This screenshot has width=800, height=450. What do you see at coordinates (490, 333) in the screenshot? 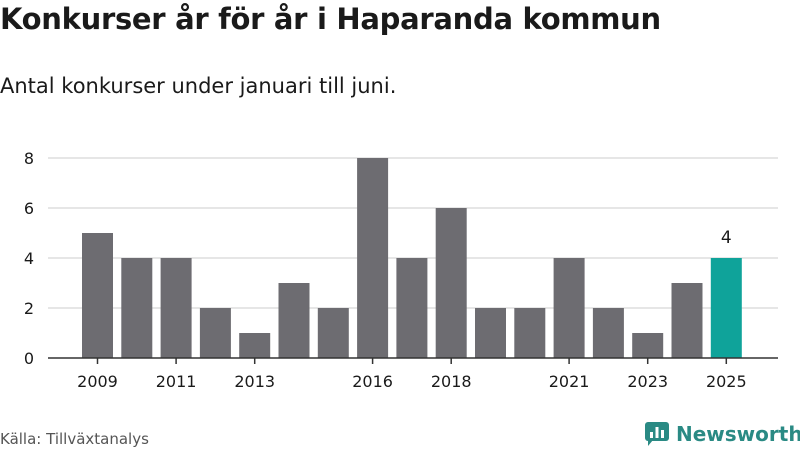
I see `bar-2019` at bounding box center [490, 333].